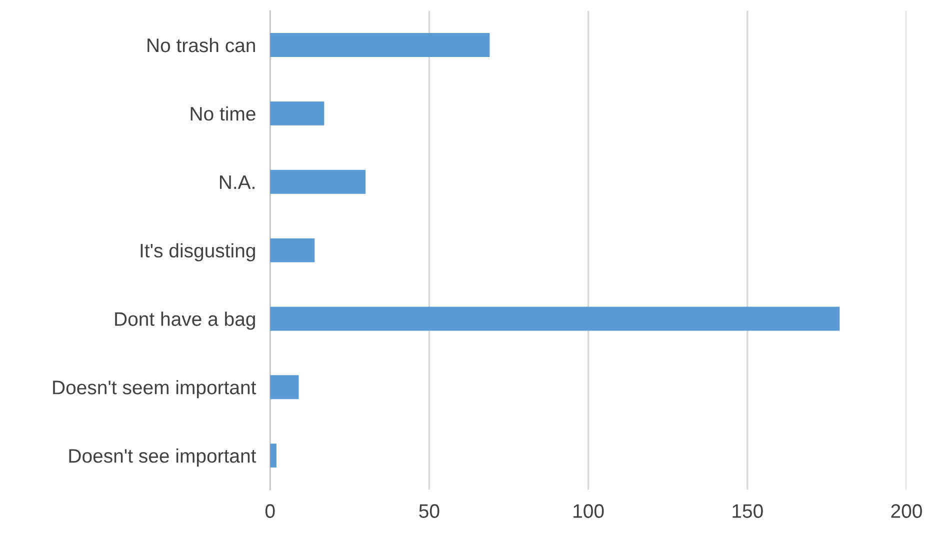 The image size is (925, 540). What do you see at coordinates (162, 457) in the screenshot?
I see `y-tick-label: Doesn't see important` at bounding box center [162, 457].